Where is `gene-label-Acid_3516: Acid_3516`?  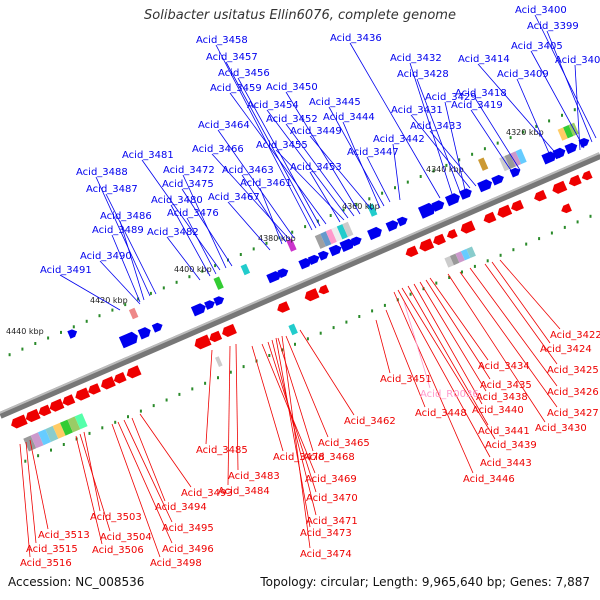
gene-label-Acid_3516: Acid_3516 is located at coordinates (46, 563).